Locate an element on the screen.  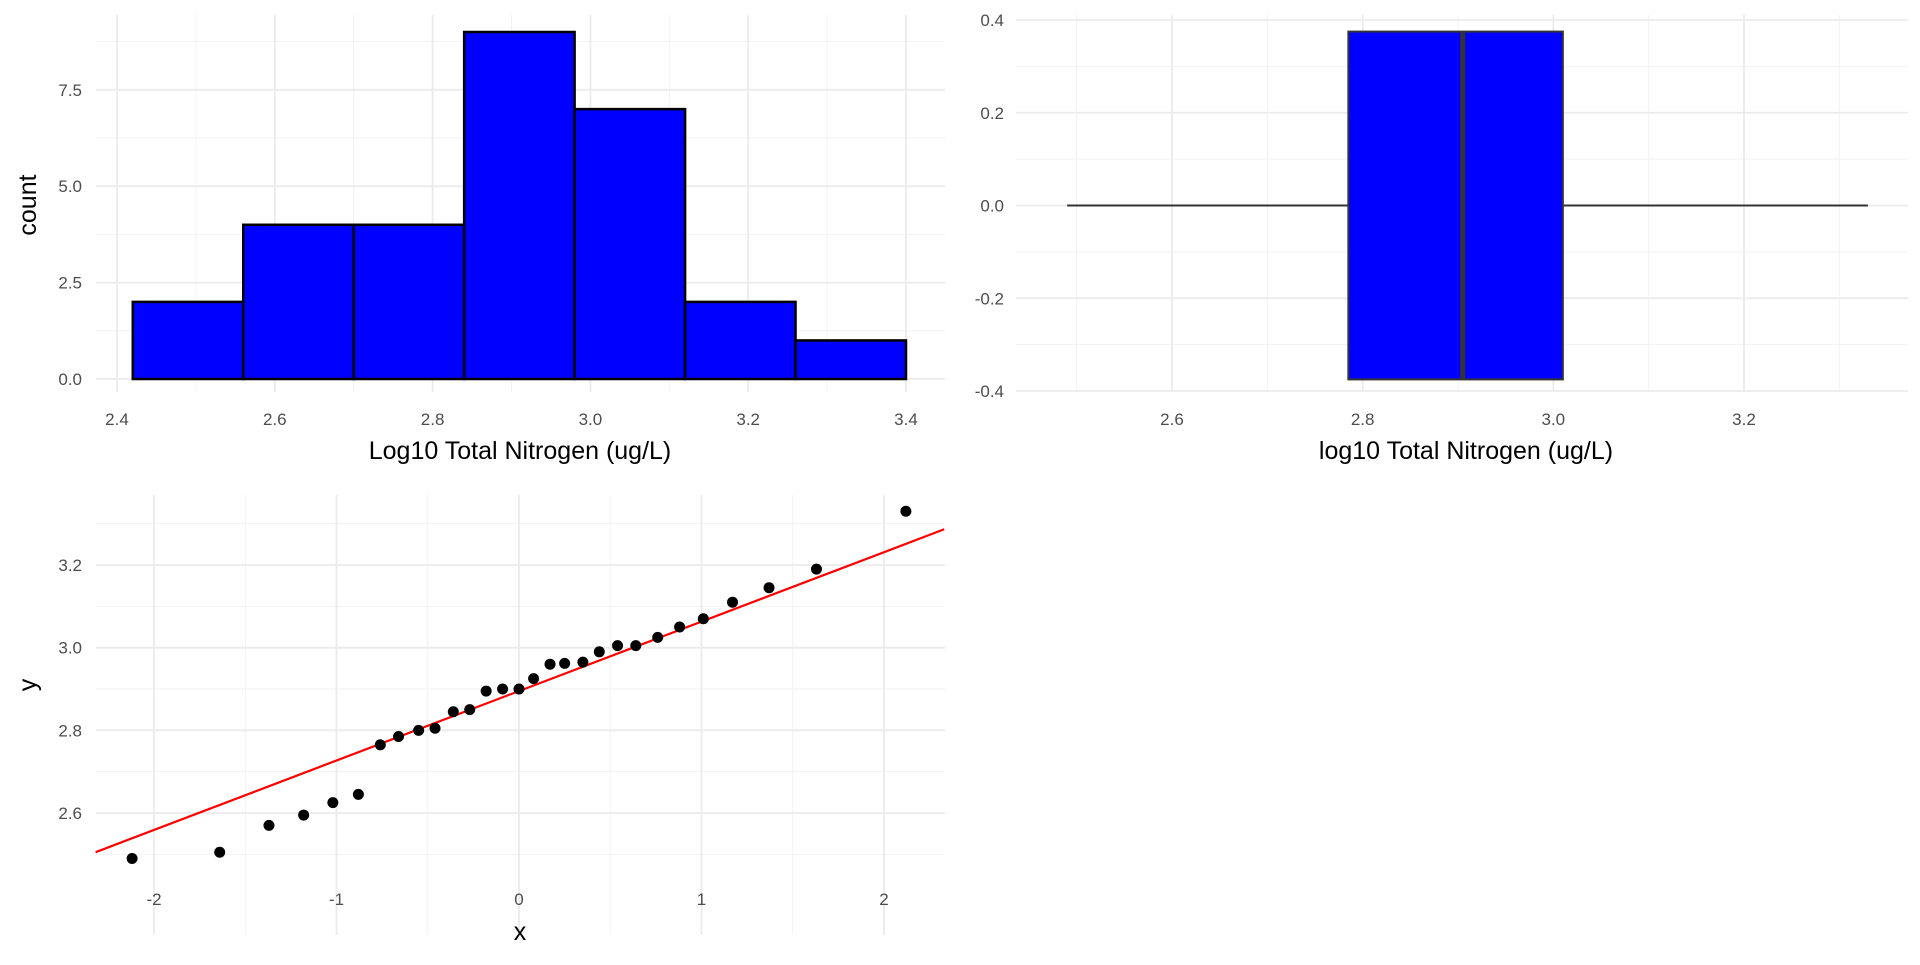
x-tick-label: -1 is located at coordinates (336, 899).